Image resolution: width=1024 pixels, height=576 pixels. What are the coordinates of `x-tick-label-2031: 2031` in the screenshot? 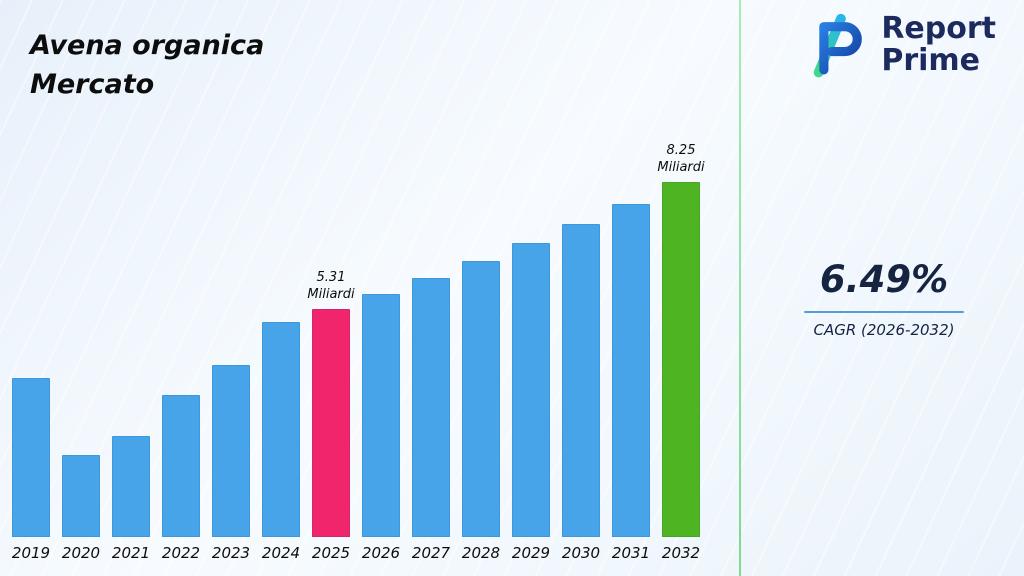 It's located at (631, 553).